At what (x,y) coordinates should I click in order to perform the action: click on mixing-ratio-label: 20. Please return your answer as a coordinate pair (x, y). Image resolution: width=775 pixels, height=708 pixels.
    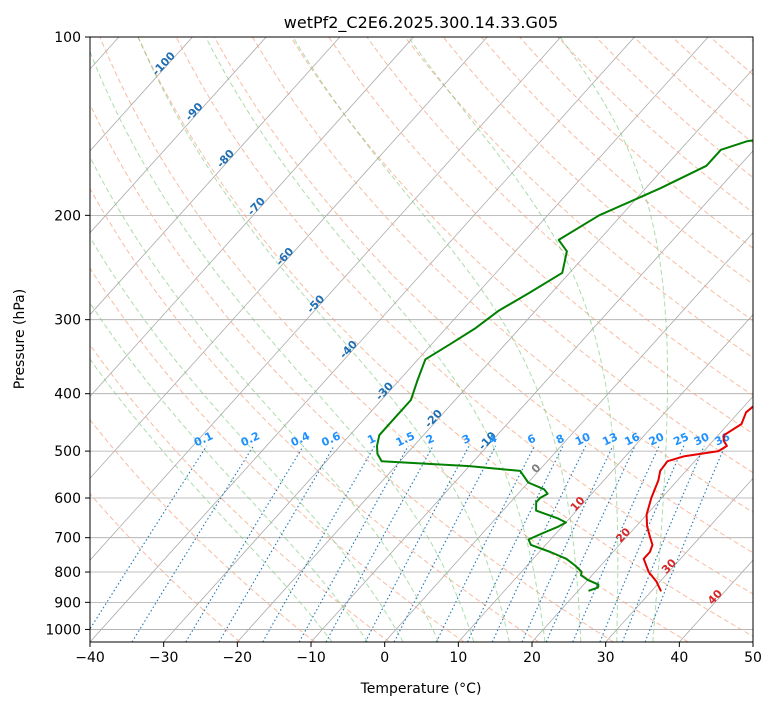
    Looking at the image, I should click on (657, 439).